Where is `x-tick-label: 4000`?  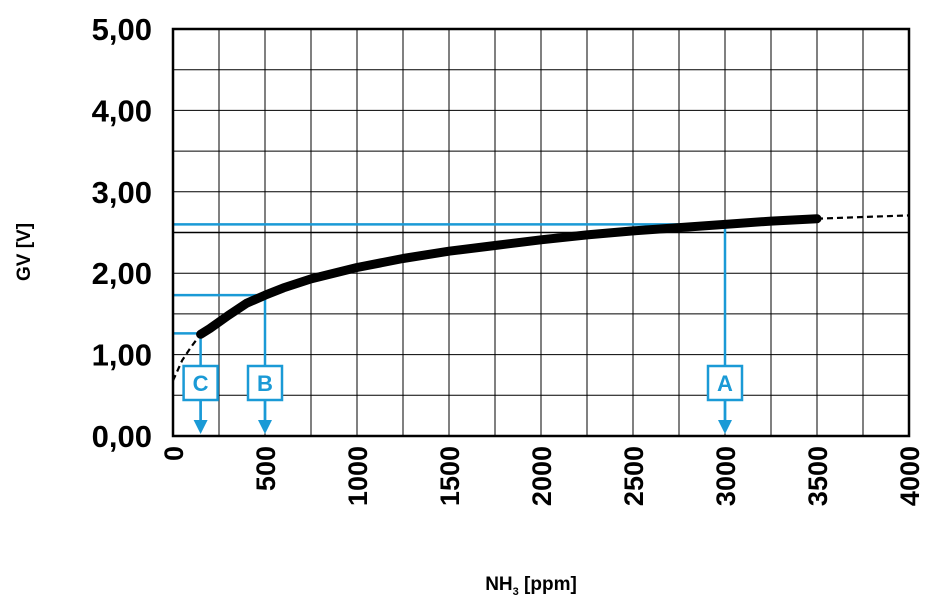 x-tick-label: 4000 is located at coordinates (910, 476).